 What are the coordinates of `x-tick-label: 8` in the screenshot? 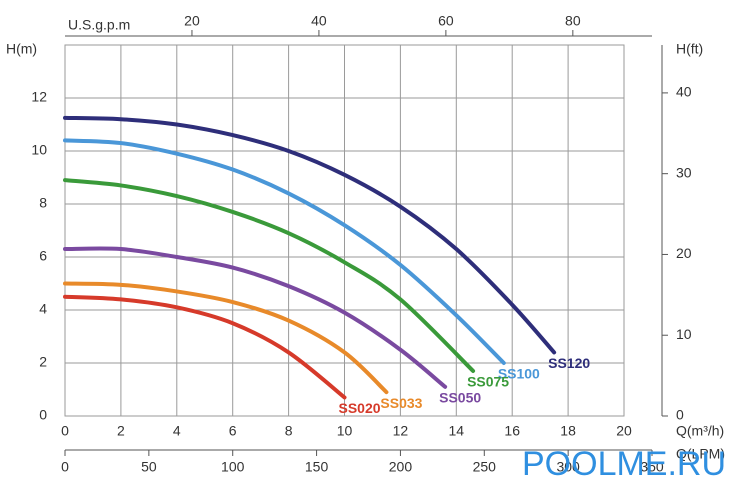 It's located at (289, 431).